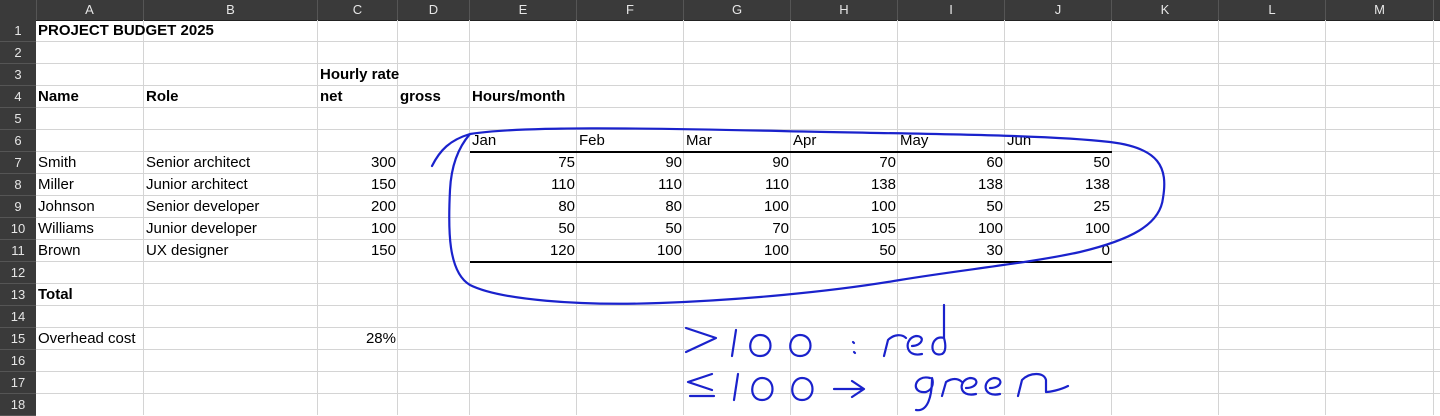  I want to click on month-header-apr: Apr, so click(805, 140).